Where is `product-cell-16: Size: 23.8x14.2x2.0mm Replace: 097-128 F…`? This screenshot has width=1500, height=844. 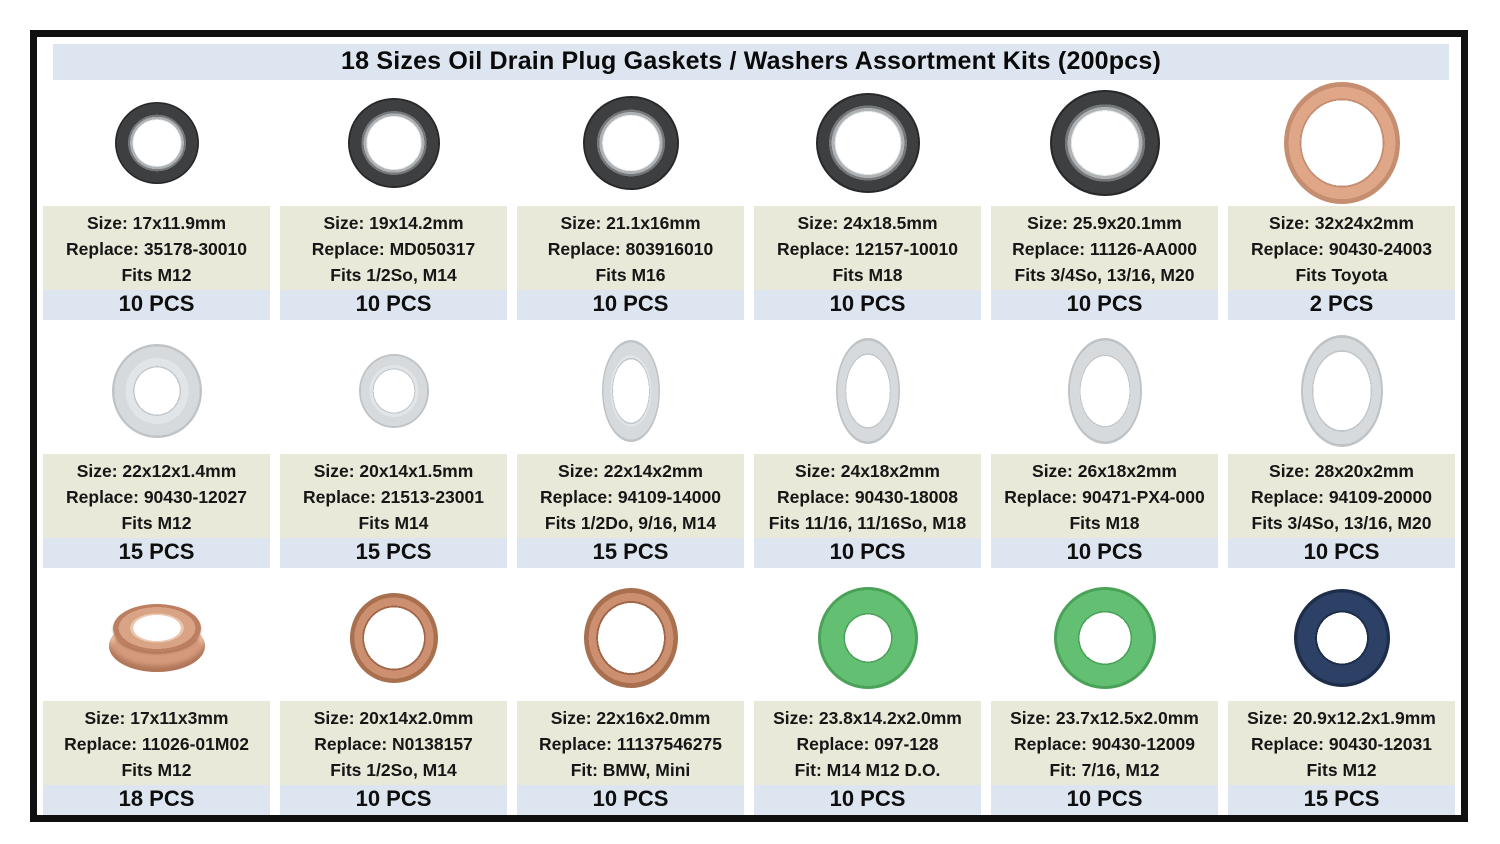
product-cell-16: Size: 23.8x14.2x2.0mm Replace: 097-128 F… is located at coordinates (867, 695).